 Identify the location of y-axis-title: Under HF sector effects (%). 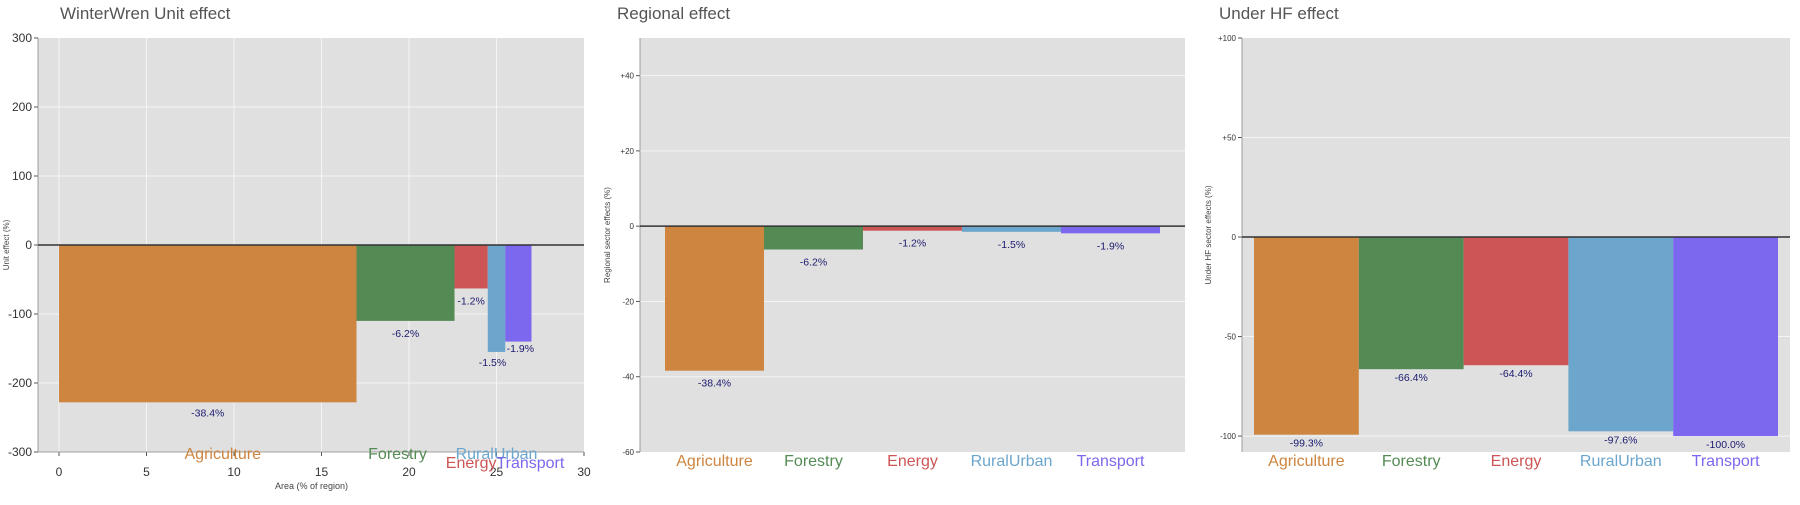
(1208, 234).